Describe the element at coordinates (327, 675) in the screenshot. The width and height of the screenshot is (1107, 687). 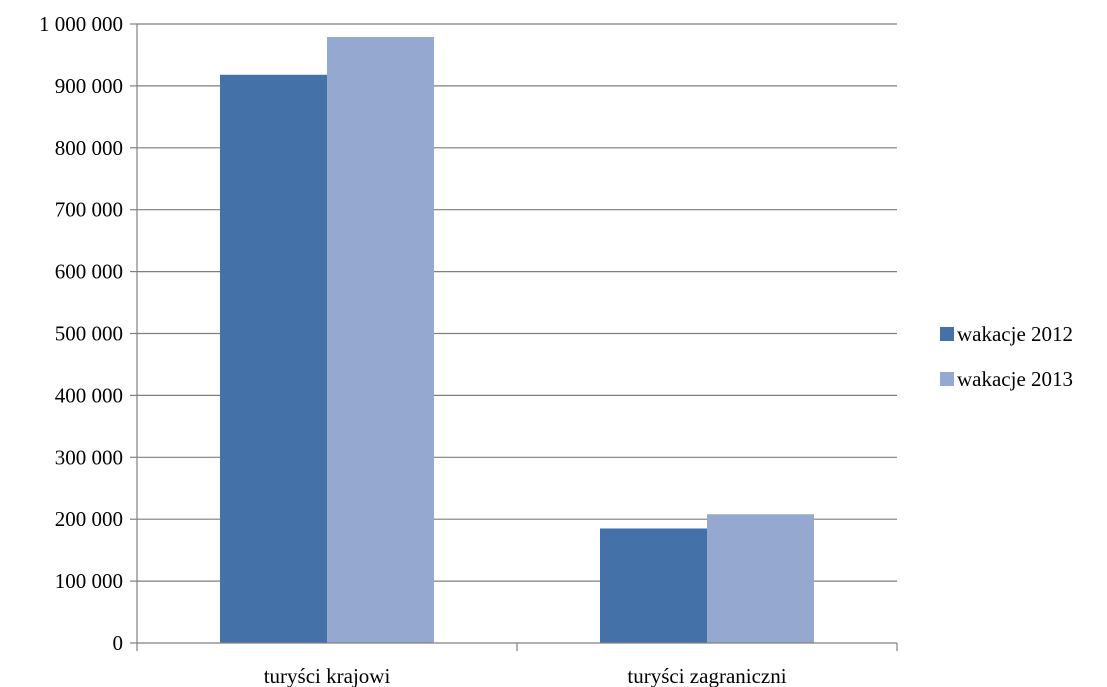
I see `x-category-label: turyści krajowi` at that location.